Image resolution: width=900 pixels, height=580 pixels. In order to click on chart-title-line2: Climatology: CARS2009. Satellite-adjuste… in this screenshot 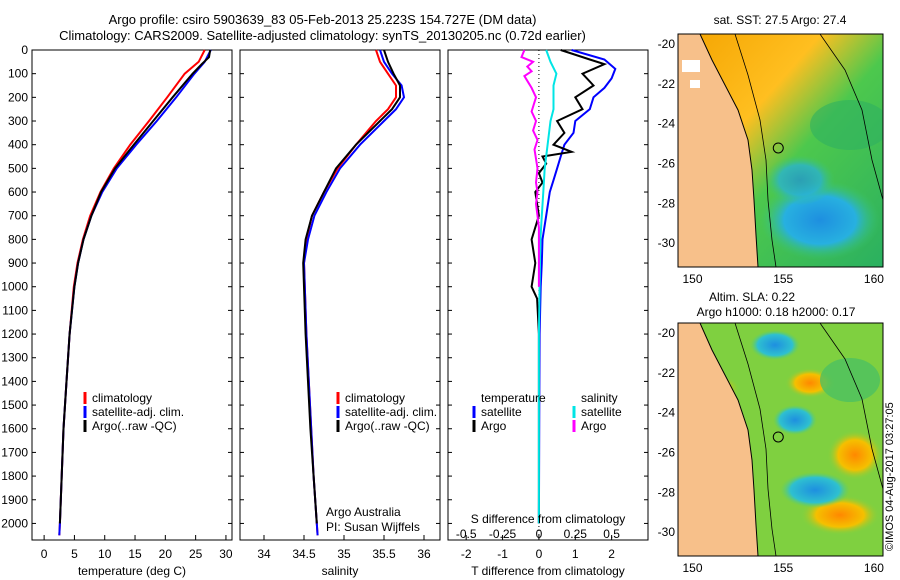, I will do `click(322, 35)`.